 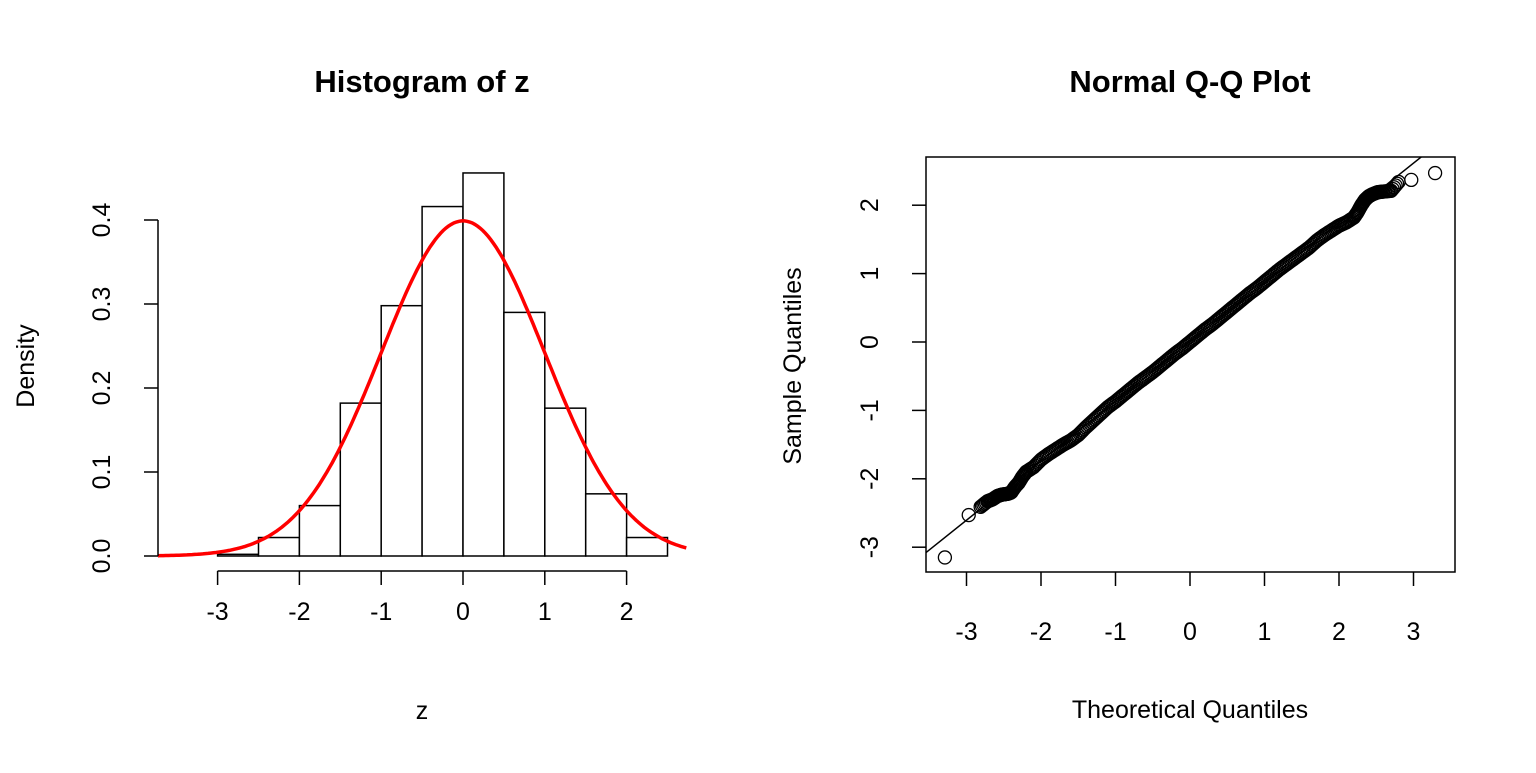 I want to click on y-tick-label: 1, so click(x=870, y=274).